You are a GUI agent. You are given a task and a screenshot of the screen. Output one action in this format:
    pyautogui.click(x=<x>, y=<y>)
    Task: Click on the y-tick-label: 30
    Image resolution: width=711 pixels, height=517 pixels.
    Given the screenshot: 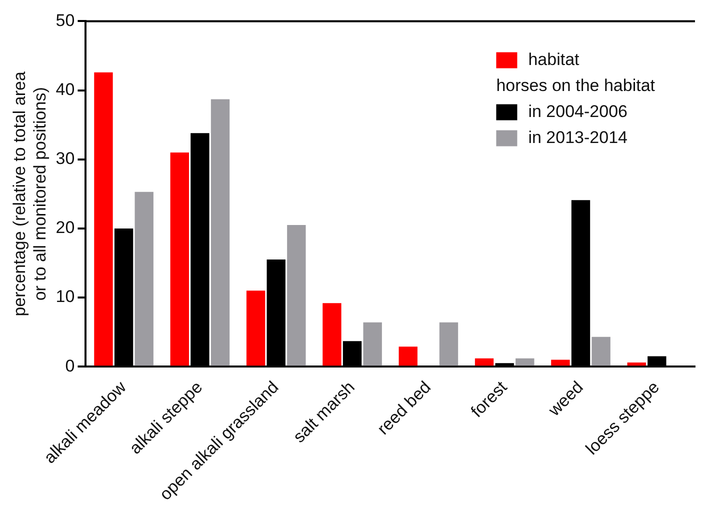 What is the action you would take?
    pyautogui.click(x=65, y=158)
    